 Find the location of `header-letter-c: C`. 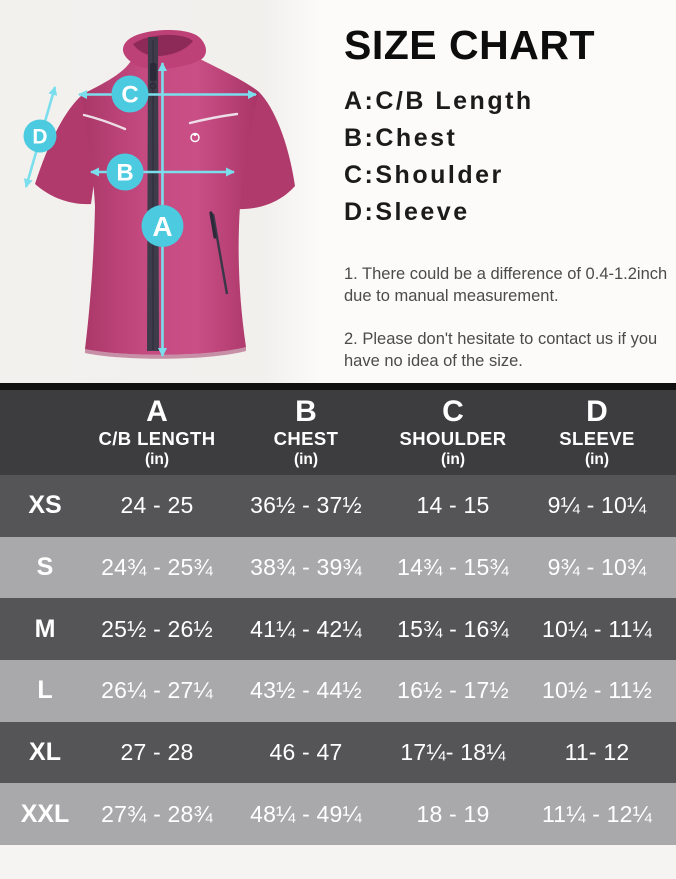

header-letter-c: C is located at coordinates (453, 411).